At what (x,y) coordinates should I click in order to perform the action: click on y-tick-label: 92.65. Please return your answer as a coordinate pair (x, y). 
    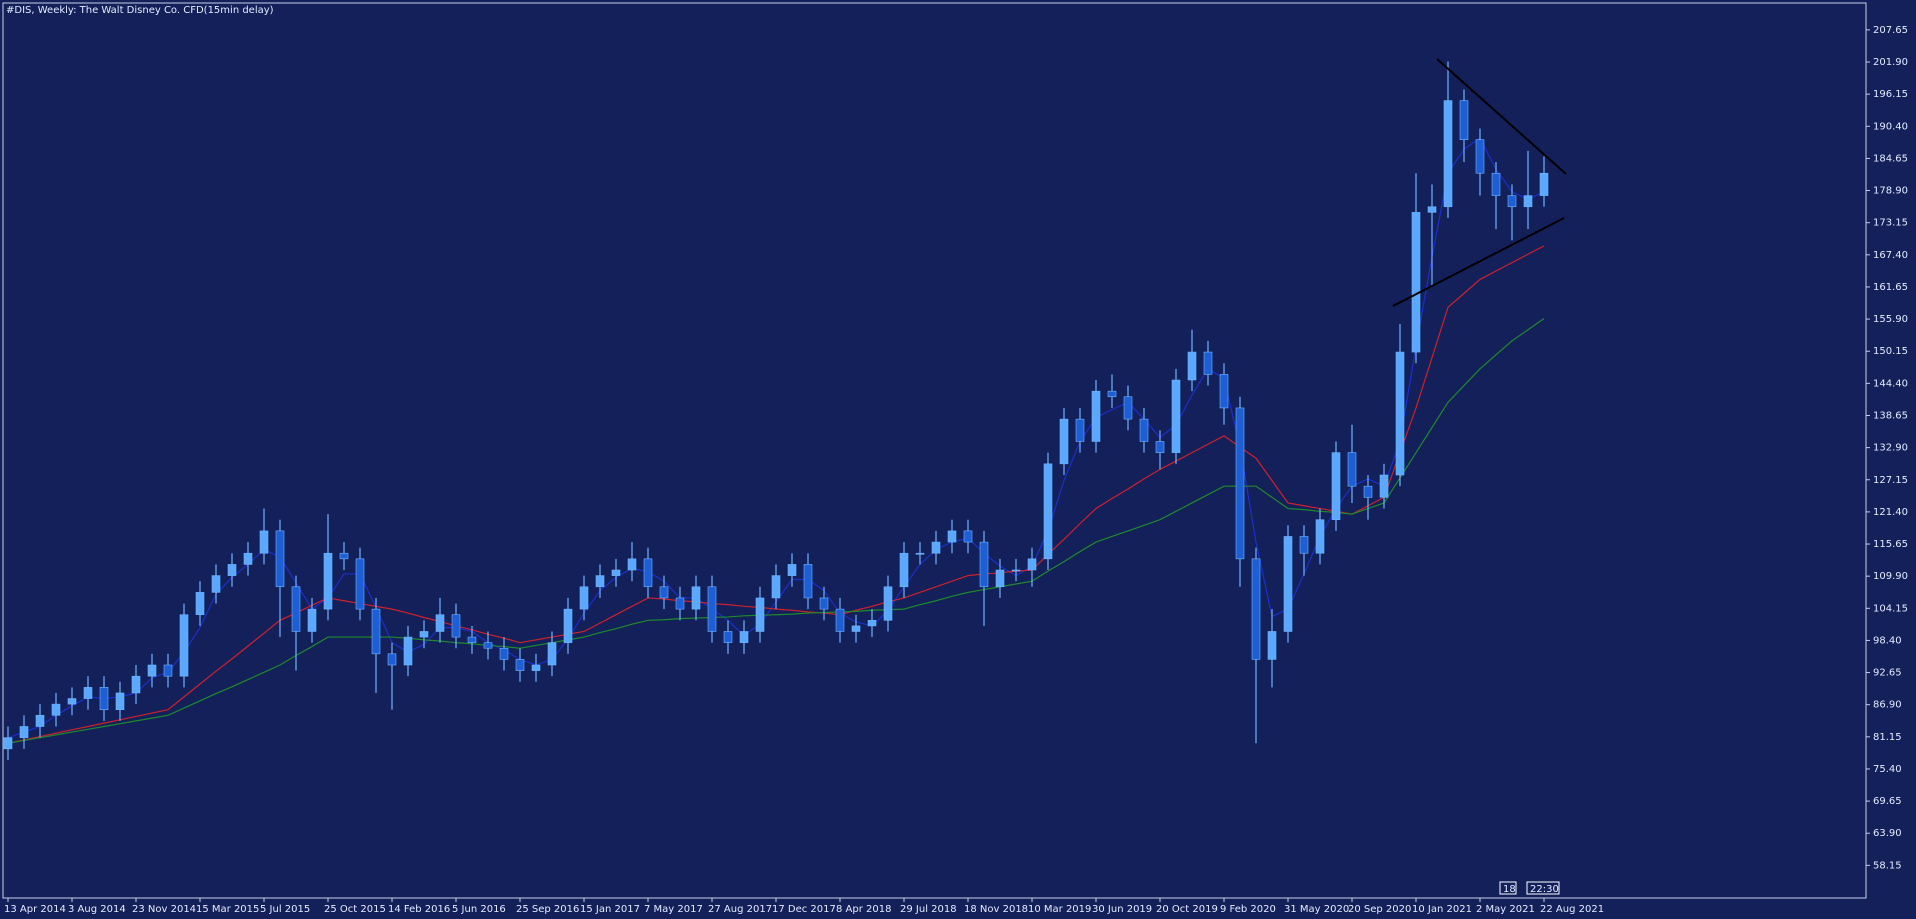
    Looking at the image, I should click on (1887, 673).